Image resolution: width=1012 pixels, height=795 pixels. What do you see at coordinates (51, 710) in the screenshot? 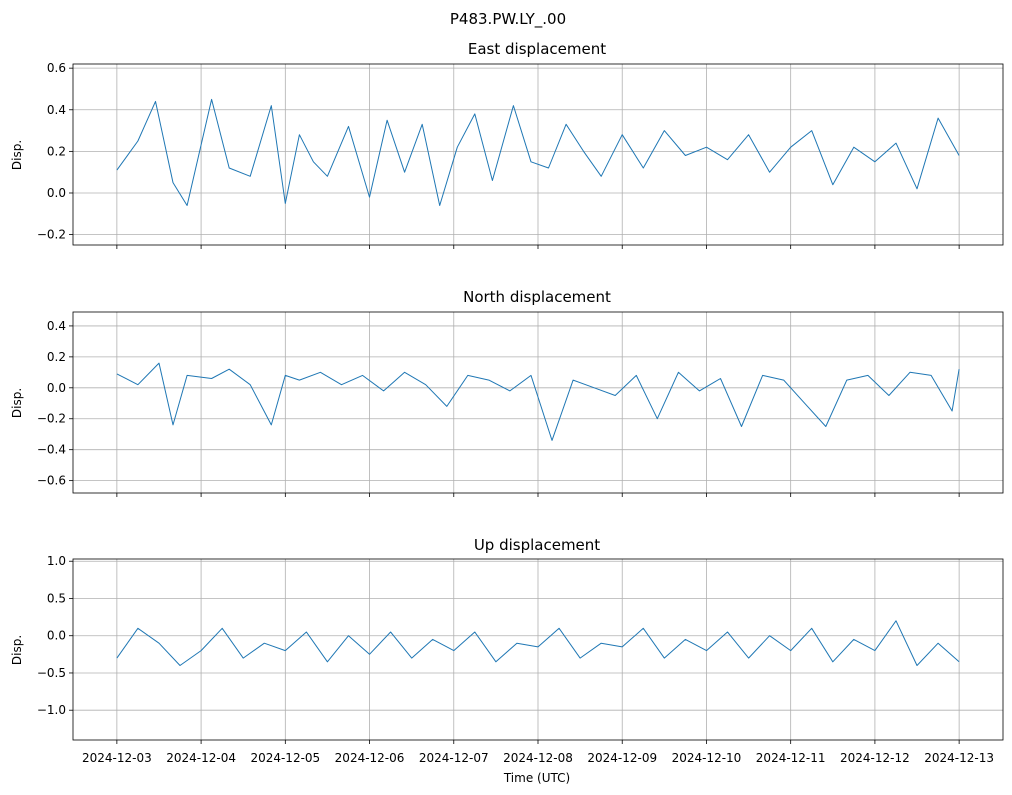
I see `y-tick-label: −1.0` at bounding box center [51, 710].